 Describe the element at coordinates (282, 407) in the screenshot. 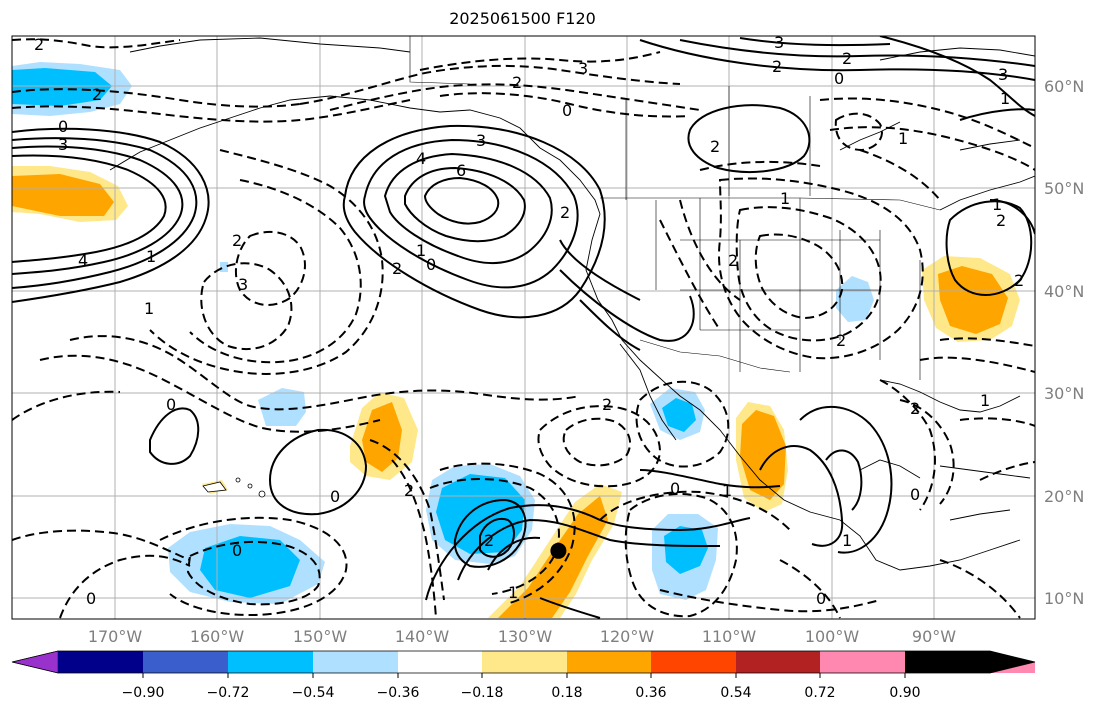

I see `neg-anomaly-mid` at that location.